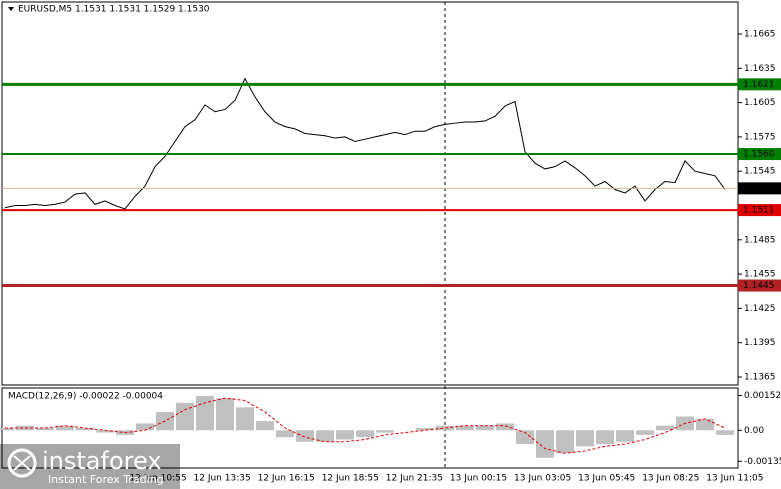 The image size is (781, 489). I want to click on x-tick-label: 13 Jun 00:15, so click(478, 479).